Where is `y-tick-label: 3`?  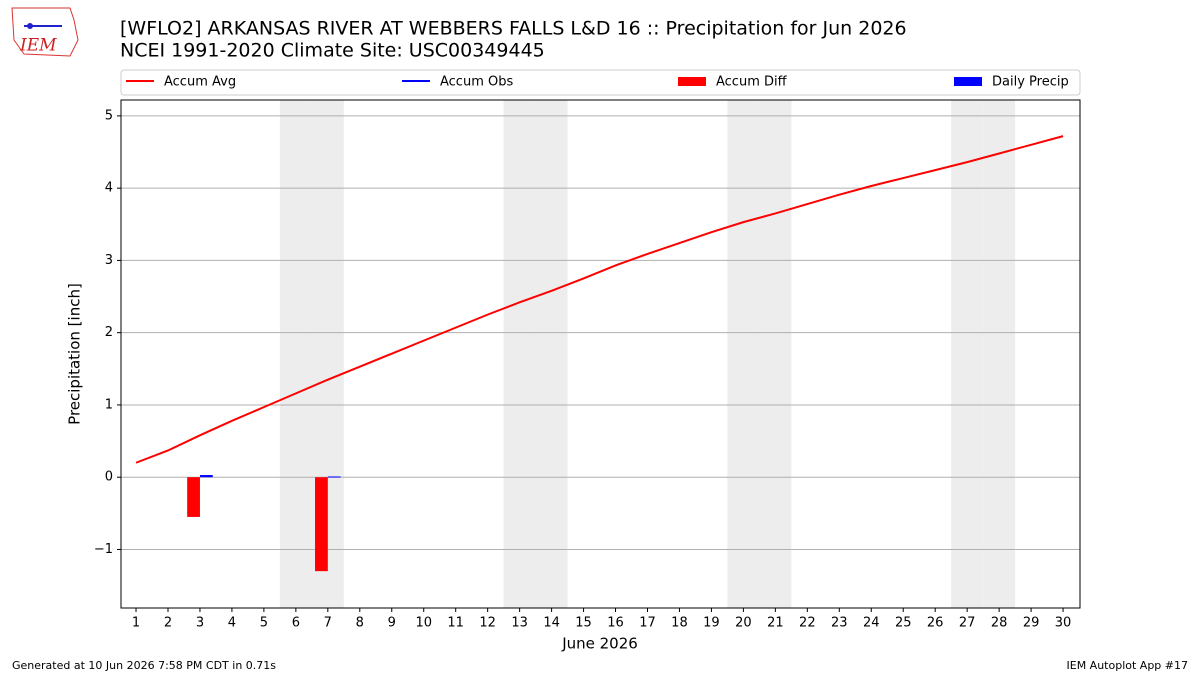 y-tick-label: 3 is located at coordinates (109, 260).